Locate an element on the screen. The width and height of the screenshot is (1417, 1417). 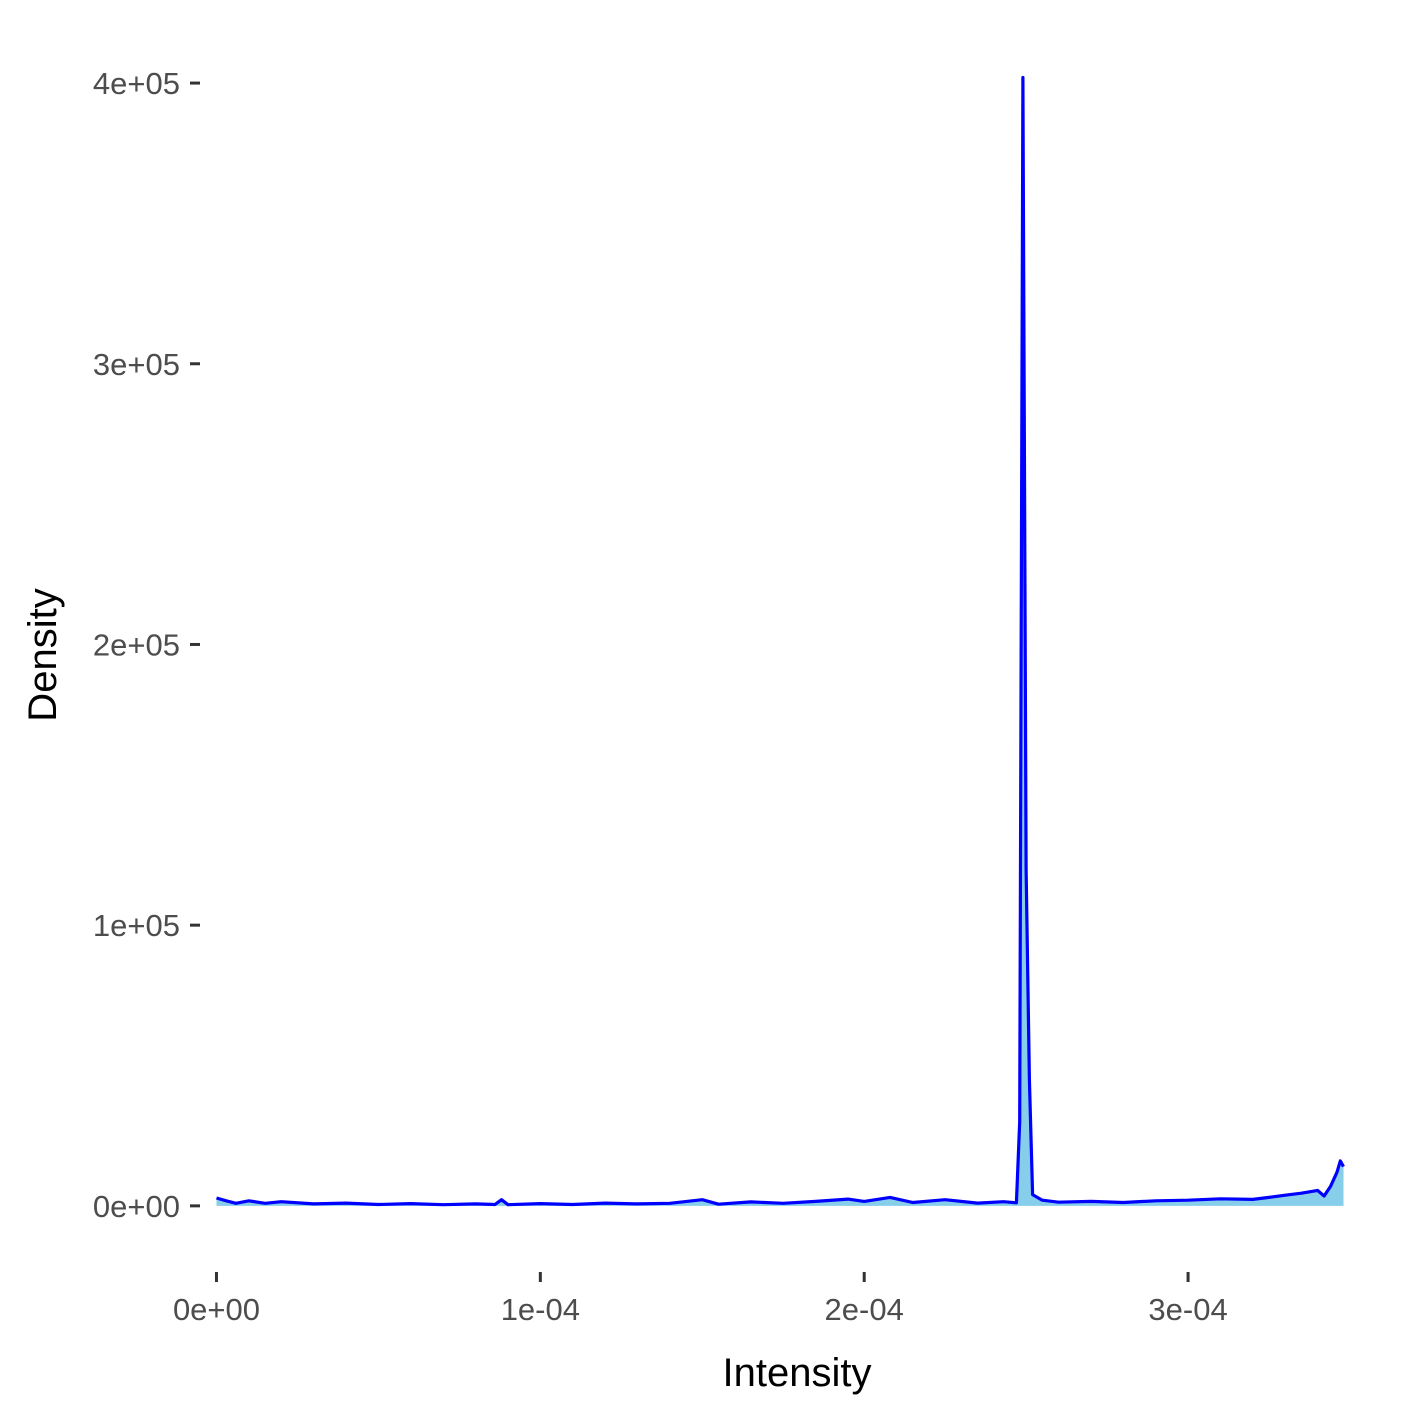
y-axis: 0e+00 1e+05 2e+05 3e+05 4e+05 is located at coordinates (146, 645).